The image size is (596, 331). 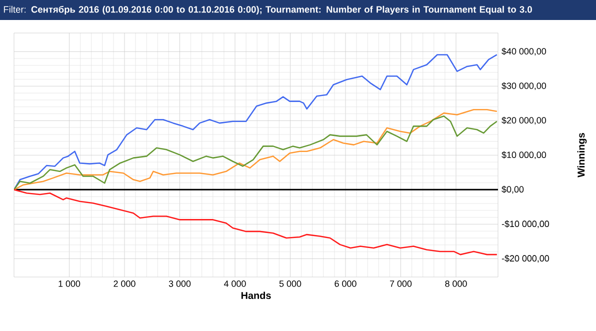 I want to click on y-tick-label: $10 000,00, so click(x=524, y=155).